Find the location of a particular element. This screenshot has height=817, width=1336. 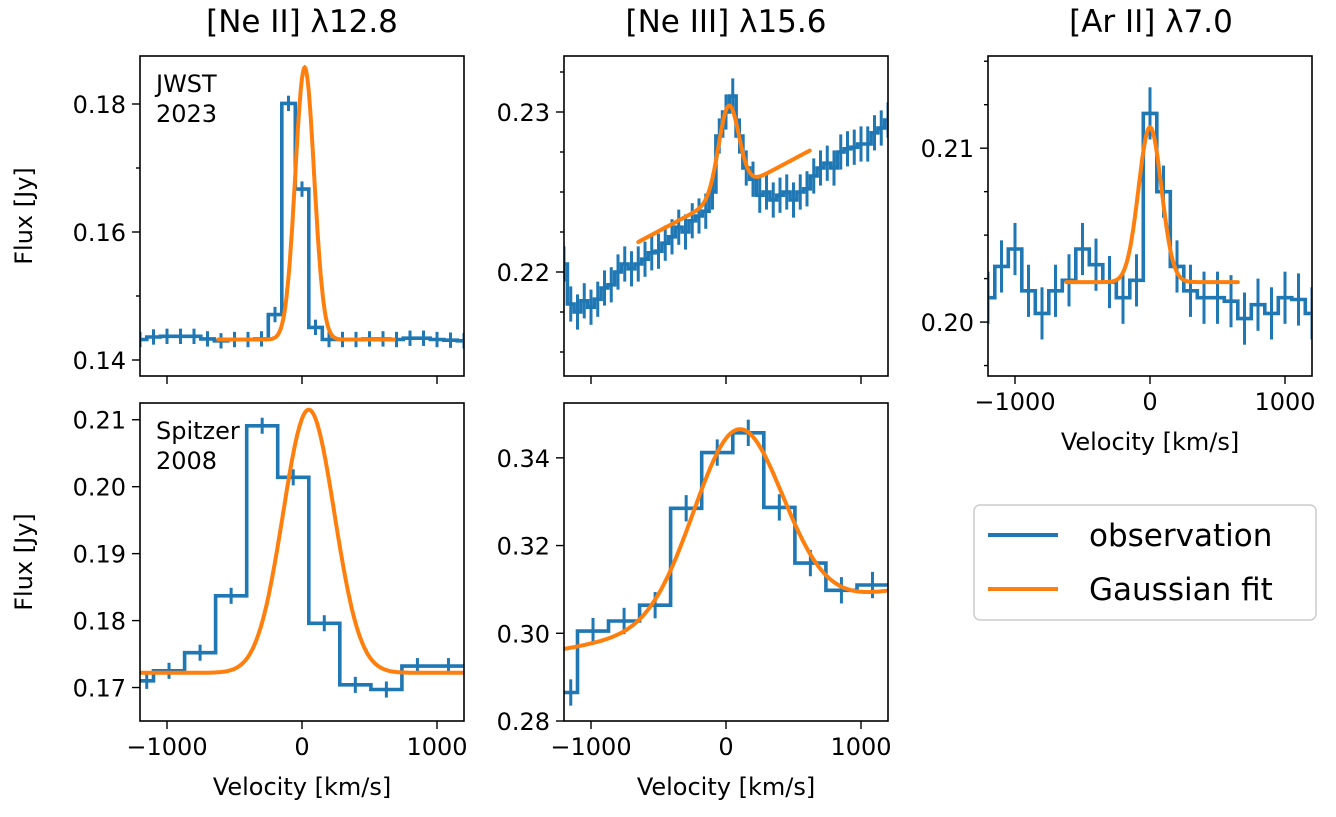

panel-neiii-jwst: [Ne III] λ15.6 0.22 0.23 is located at coordinates (693, 194).